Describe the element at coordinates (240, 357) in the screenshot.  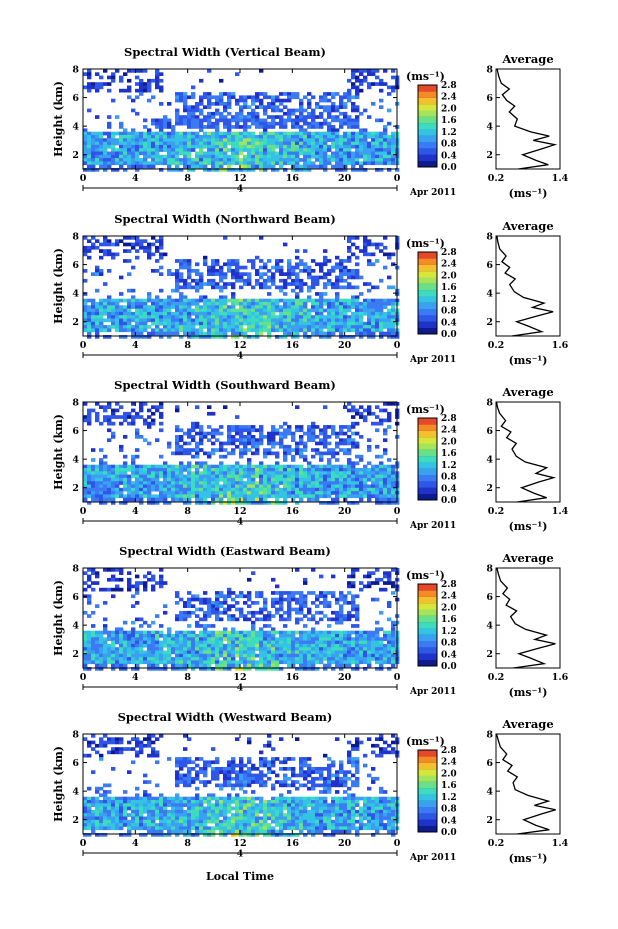
I see `date-day-label: 4` at that location.